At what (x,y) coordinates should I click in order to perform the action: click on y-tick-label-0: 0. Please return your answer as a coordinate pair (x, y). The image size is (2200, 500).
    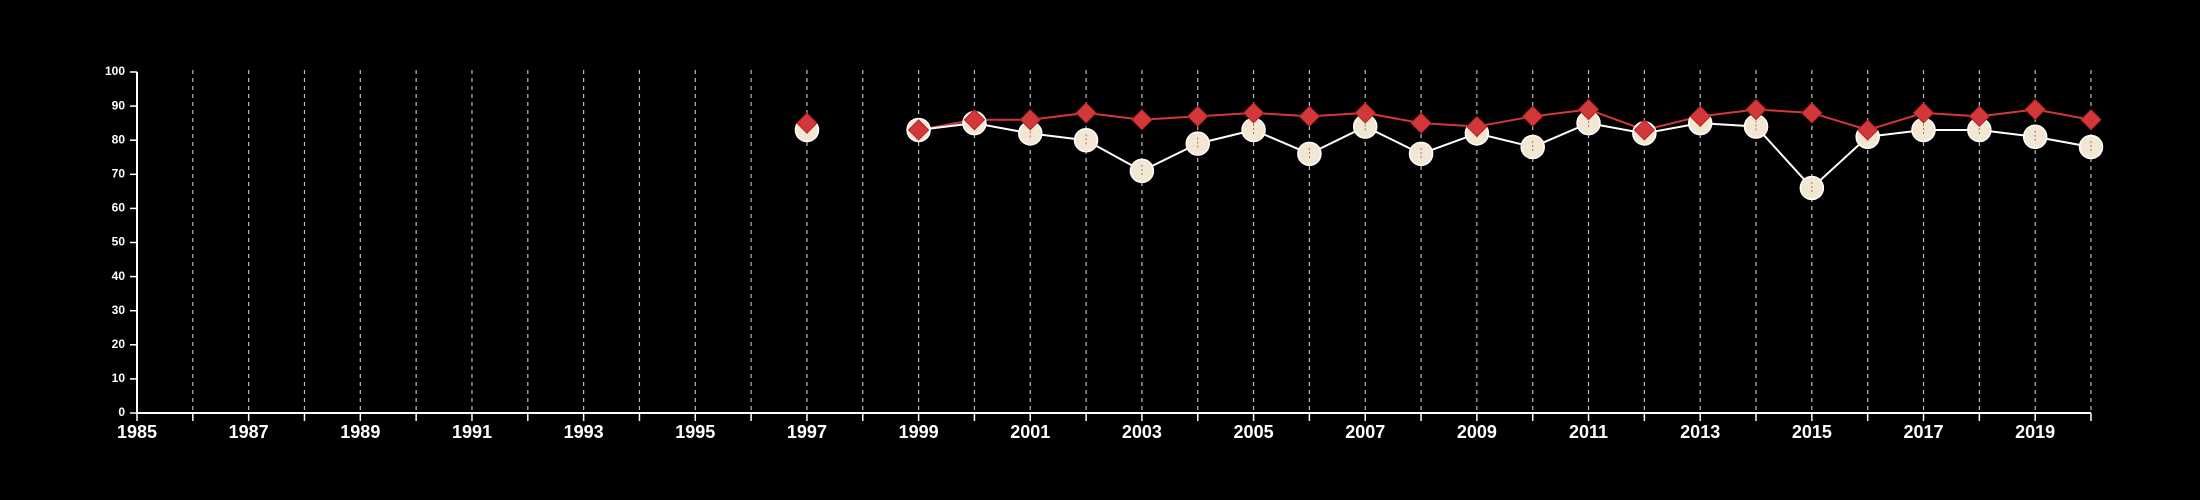
    Looking at the image, I should click on (121, 412).